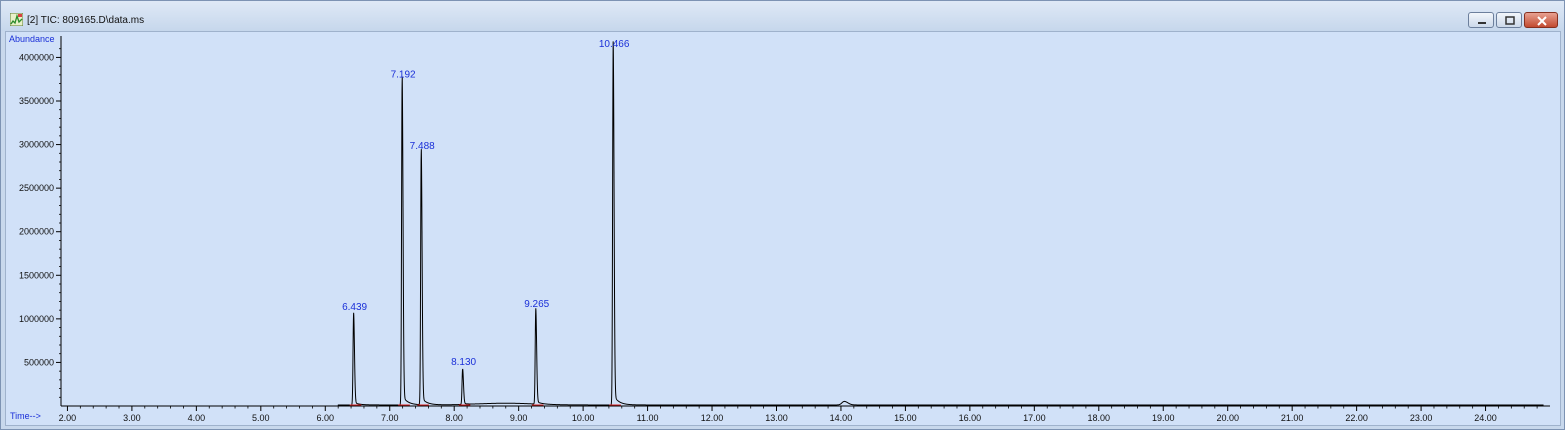  Describe the element at coordinates (463, 362) in the screenshot. I see `peak-label: 8.130` at that location.